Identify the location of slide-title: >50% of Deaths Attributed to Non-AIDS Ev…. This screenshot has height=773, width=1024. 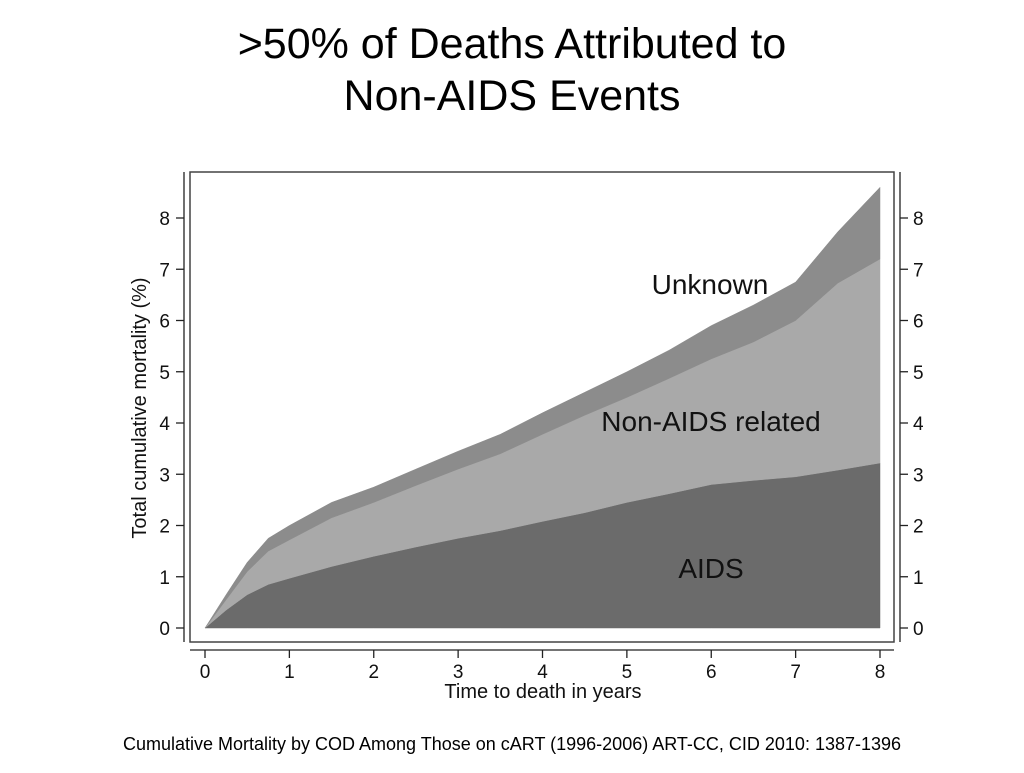
(512, 70).